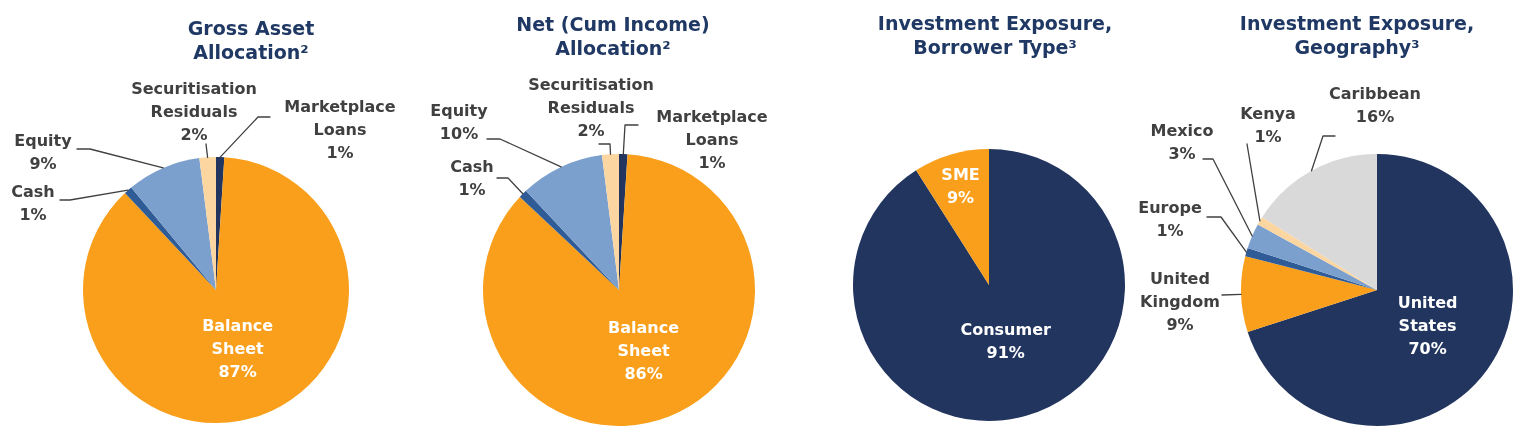 The image size is (1514, 428). What do you see at coordinates (1170, 208) in the screenshot?
I see `slice-label: Europe` at bounding box center [1170, 208].